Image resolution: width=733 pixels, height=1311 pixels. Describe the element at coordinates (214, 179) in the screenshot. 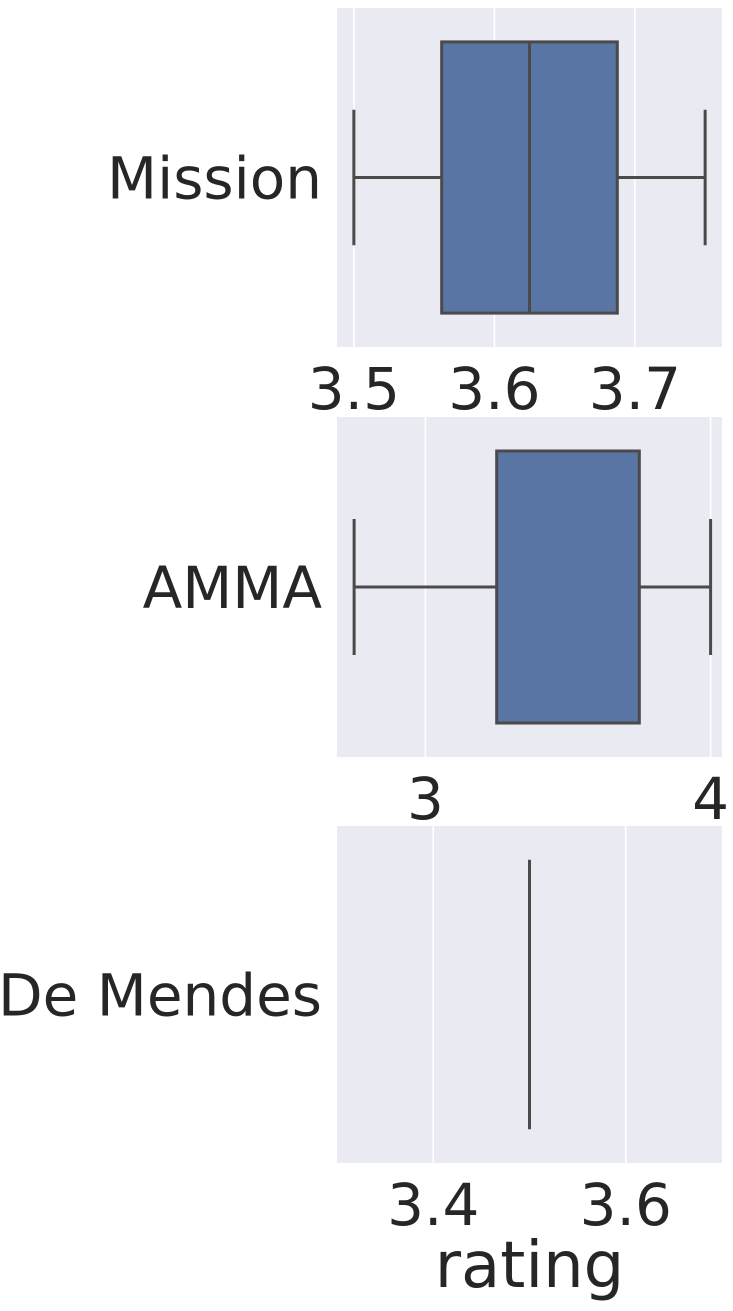

I see `category-label: Mission` at that location.